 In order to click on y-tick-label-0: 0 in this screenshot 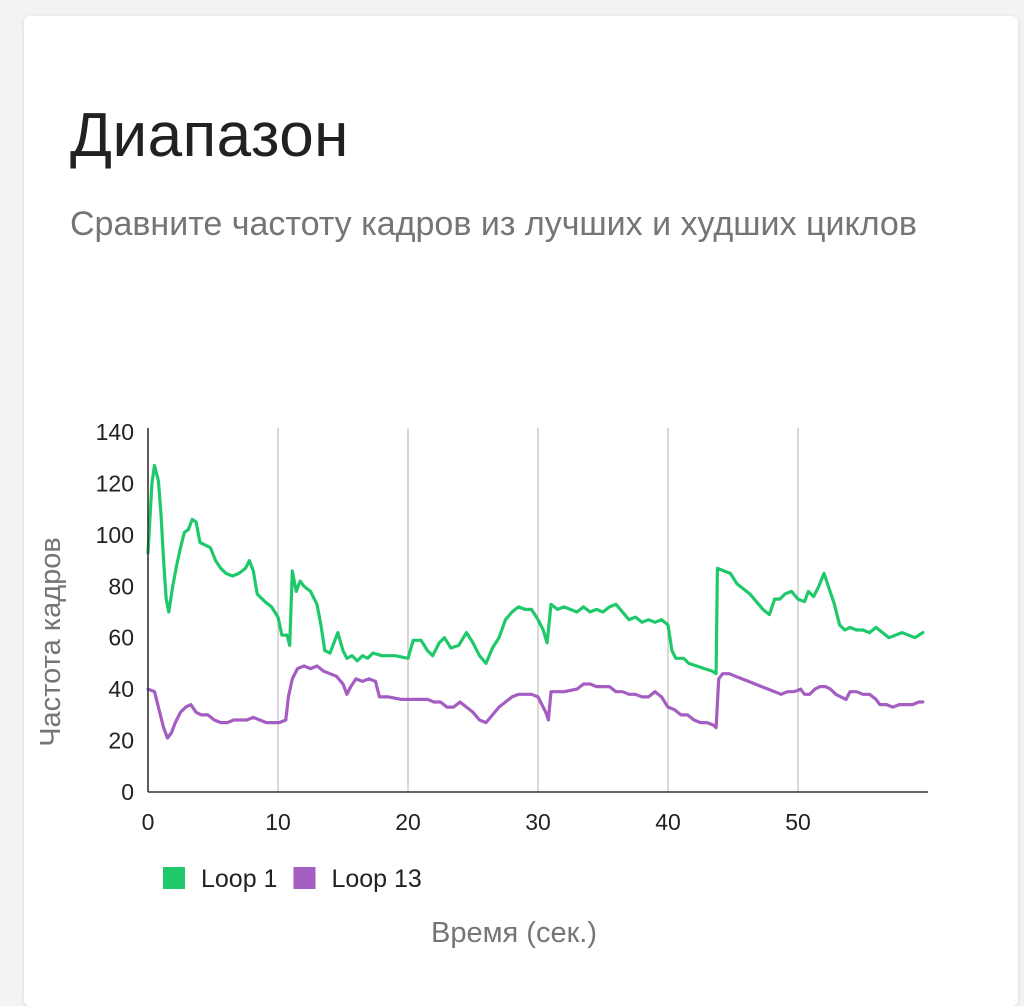, I will do `click(127, 792)`.